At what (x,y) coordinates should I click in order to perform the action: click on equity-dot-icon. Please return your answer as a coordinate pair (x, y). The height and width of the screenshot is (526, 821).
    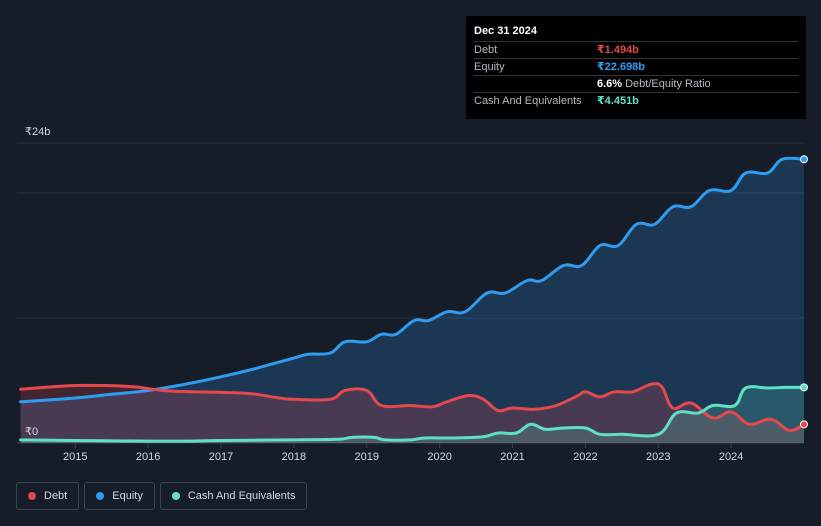
    Looking at the image, I should click on (100, 496).